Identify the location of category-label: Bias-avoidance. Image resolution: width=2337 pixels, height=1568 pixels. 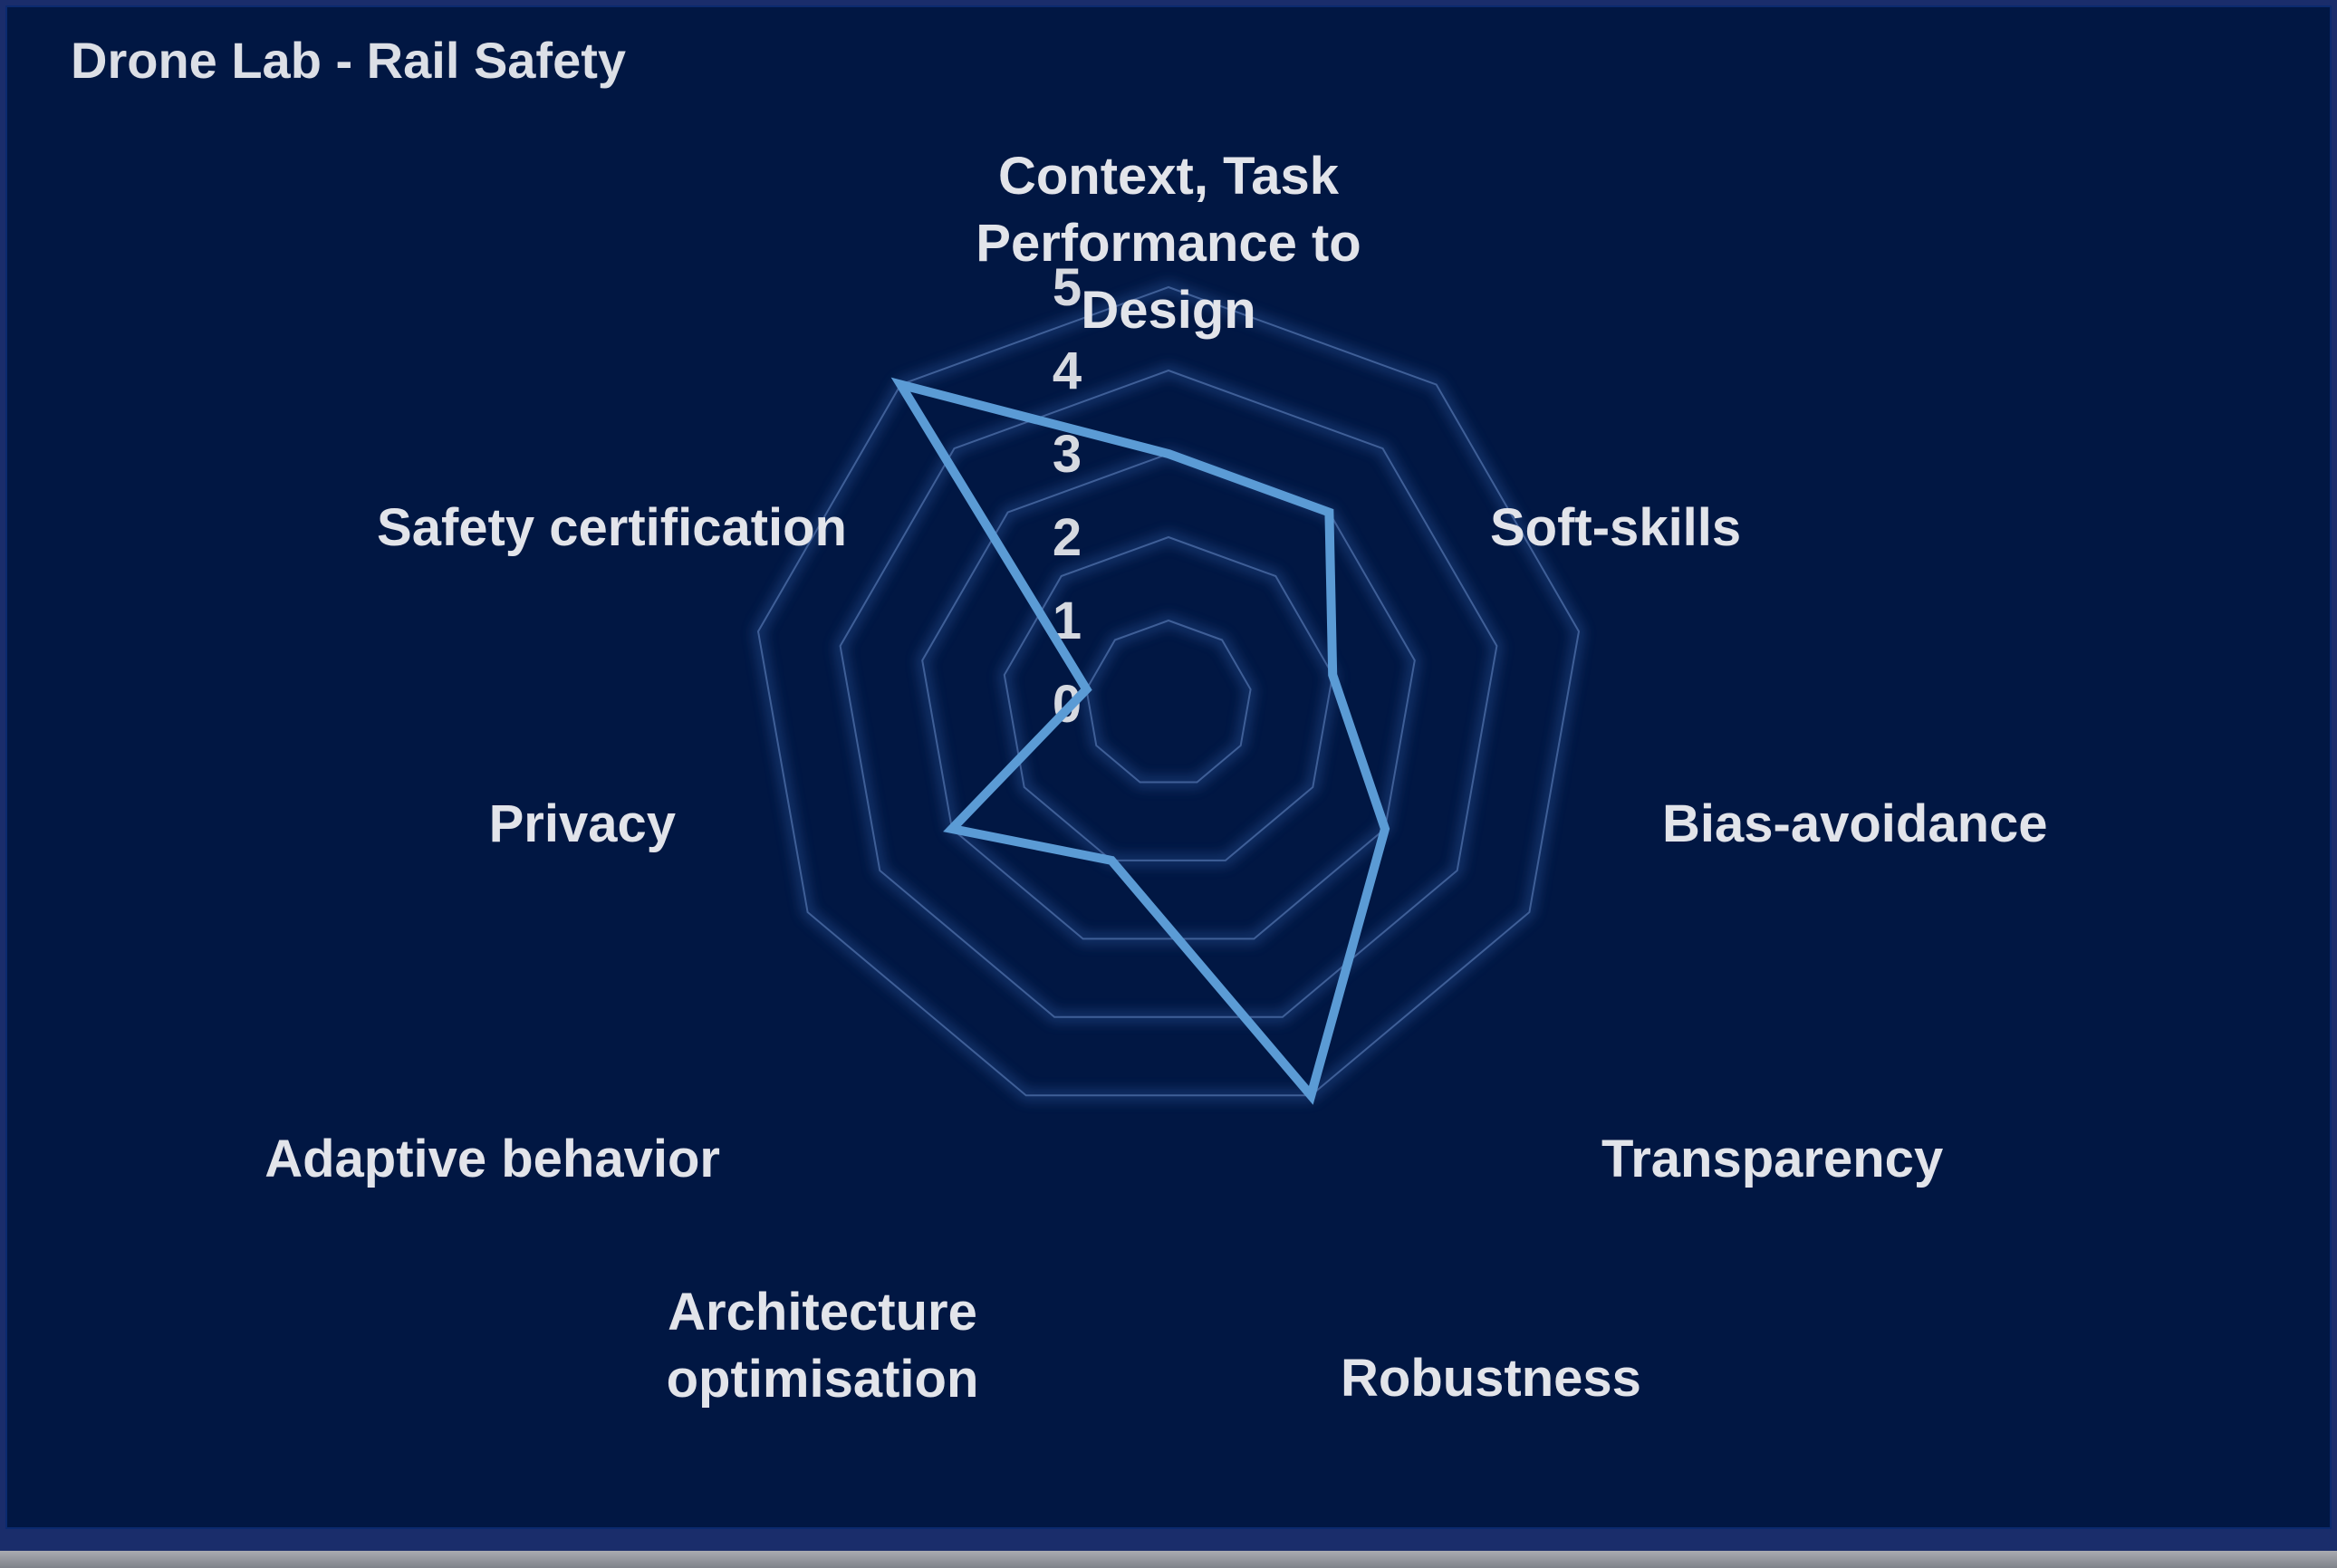
(1855, 823).